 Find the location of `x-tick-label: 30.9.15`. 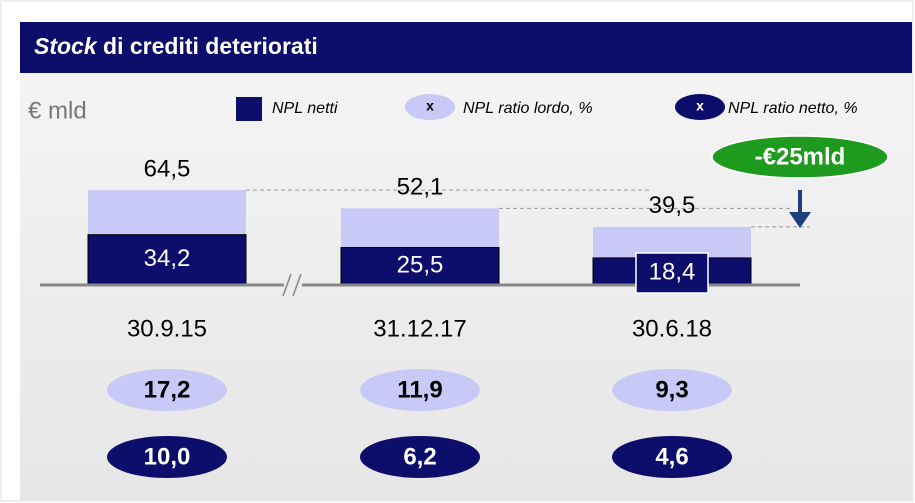

x-tick-label: 30.9.15 is located at coordinates (167, 328).